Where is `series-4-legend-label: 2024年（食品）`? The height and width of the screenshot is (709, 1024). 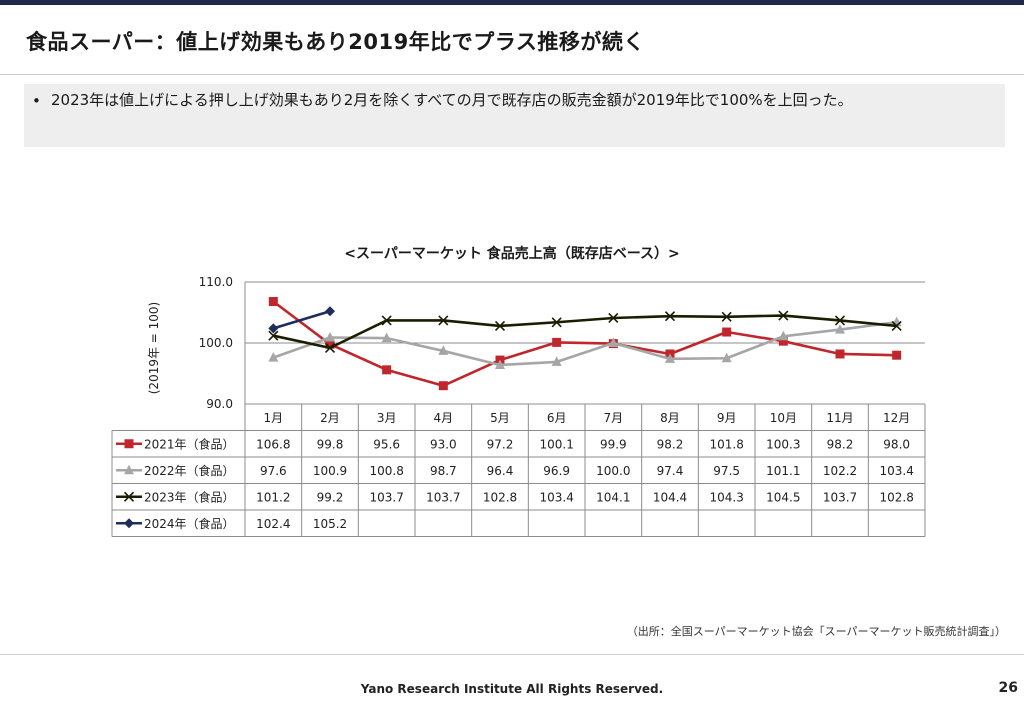
series-4-legend-label: 2024年（食品） is located at coordinates (189, 523).